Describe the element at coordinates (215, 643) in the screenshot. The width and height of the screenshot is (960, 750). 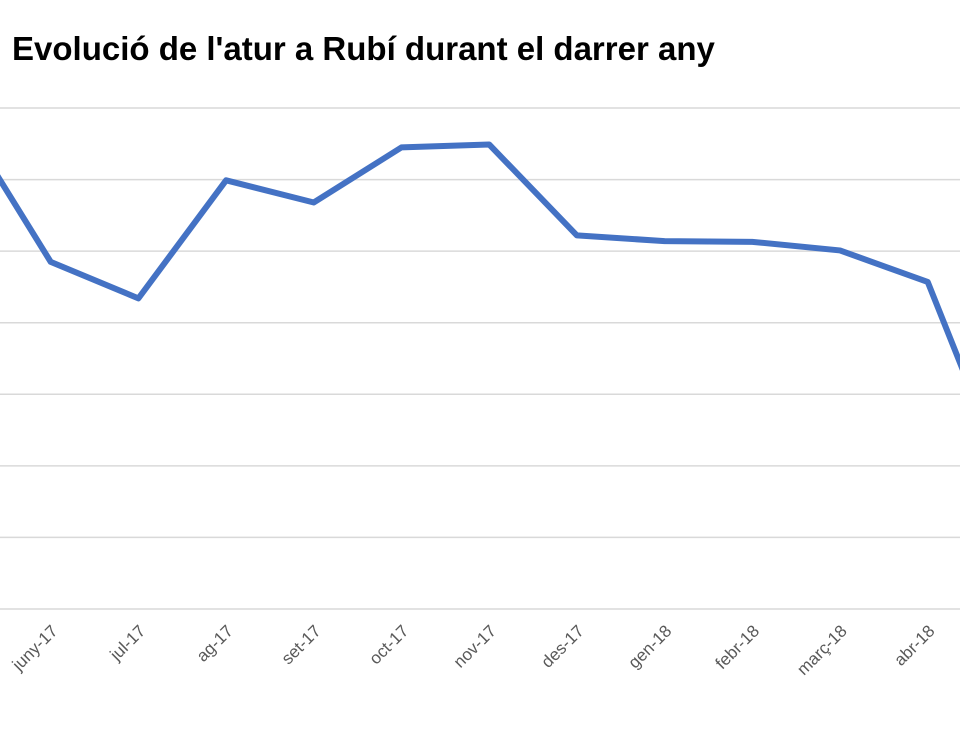
I see `x-tick-label: ag-17` at that location.